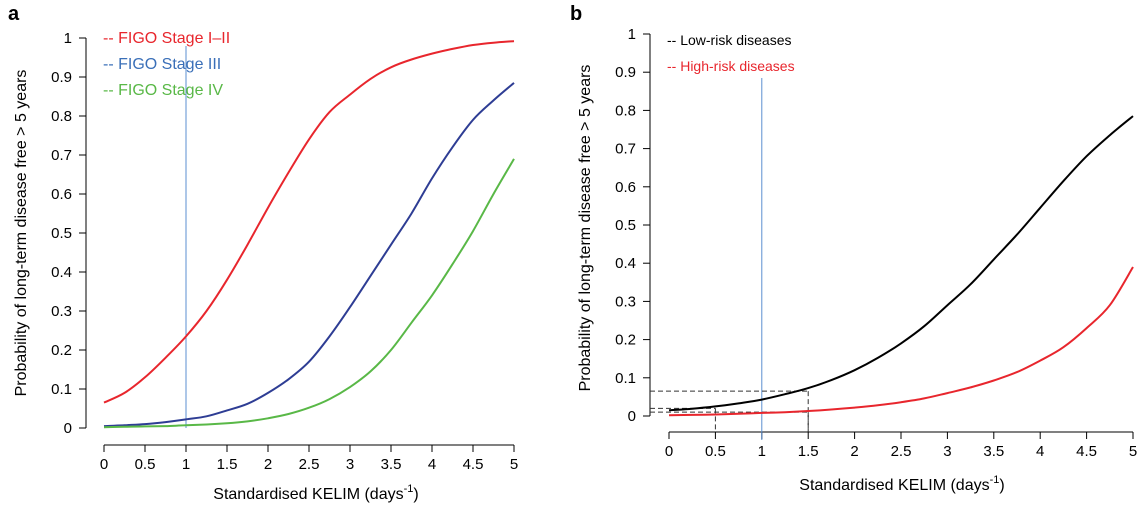 Image resolution: width=1140 pixels, height=511 pixels. Describe the element at coordinates (625, 110) in the screenshot. I see `y-tick-label-b: 0.8` at that location.